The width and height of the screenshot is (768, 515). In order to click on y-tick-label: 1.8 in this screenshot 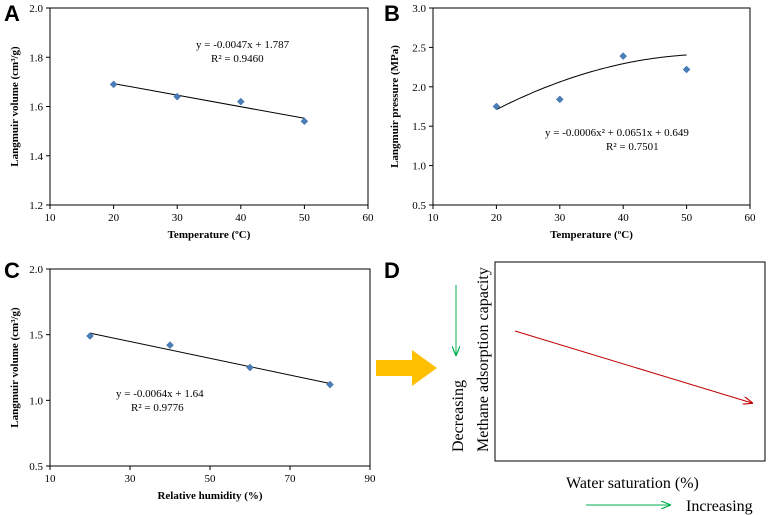, I will do `click(36, 58)`.